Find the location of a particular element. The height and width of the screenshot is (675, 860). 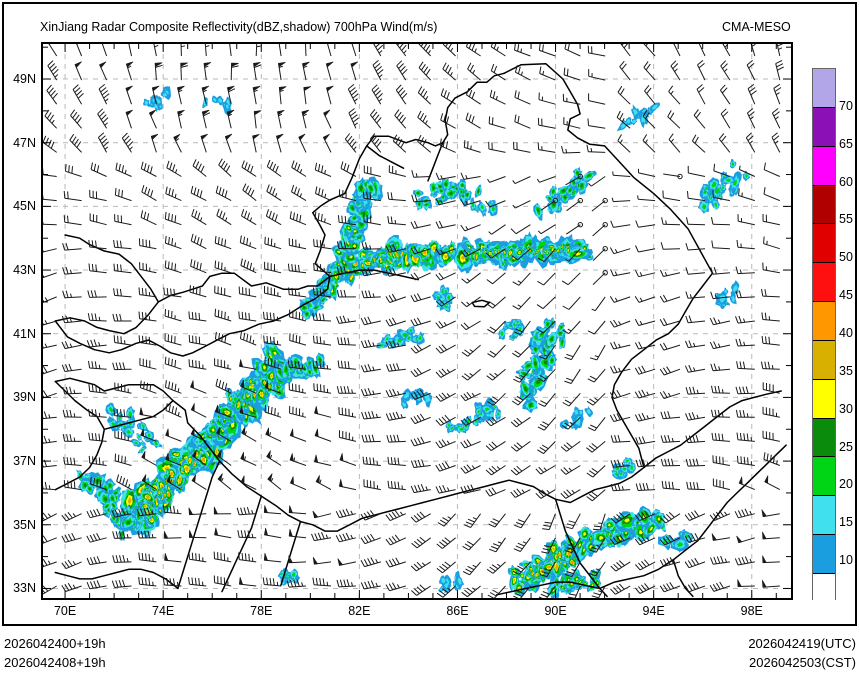

colorbar-tick-label: 40 is located at coordinates (846, 333).